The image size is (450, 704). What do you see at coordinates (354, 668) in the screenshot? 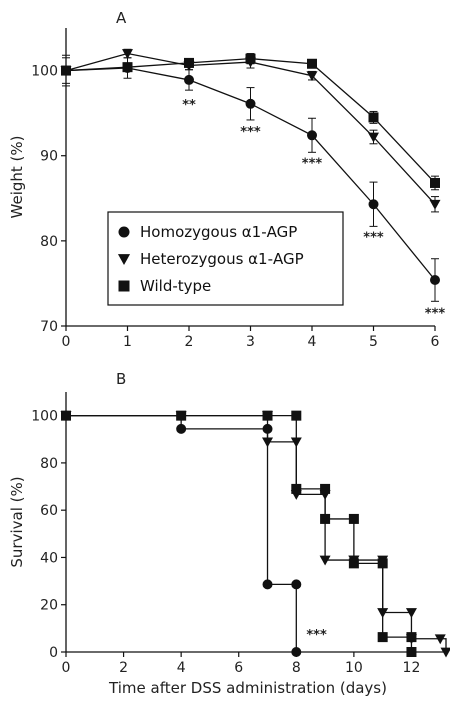
I see `panel-b-x-tick-label: 10` at bounding box center [354, 668].